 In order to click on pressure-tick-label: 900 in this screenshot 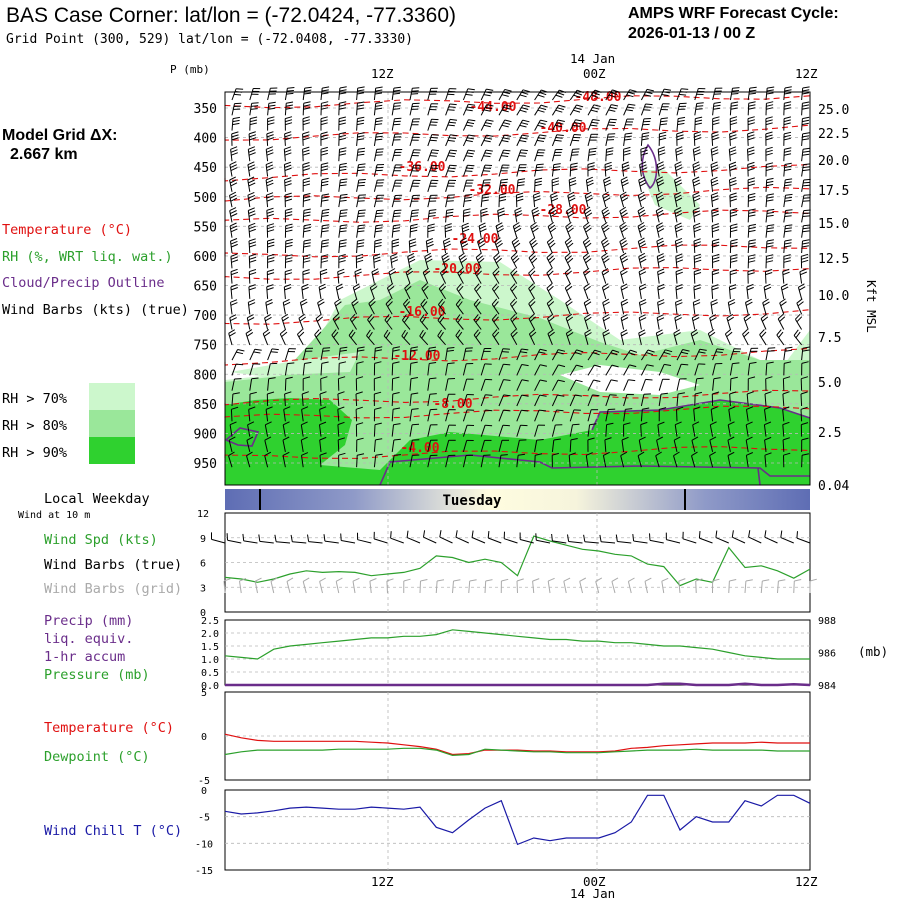, I will do `click(205, 434)`.